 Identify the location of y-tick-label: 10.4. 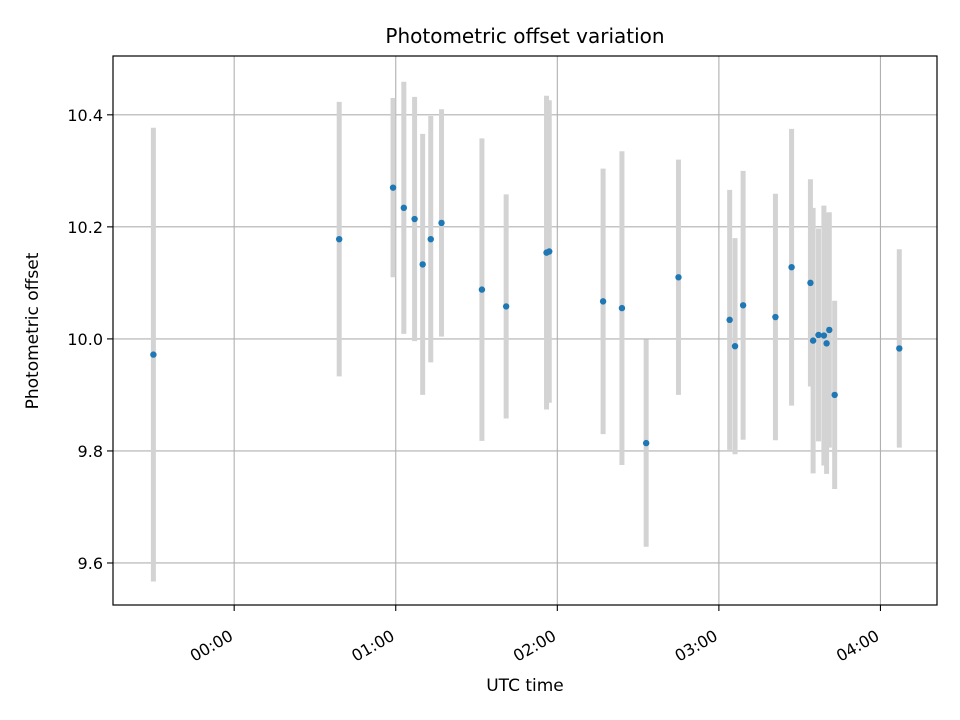
(85, 115).